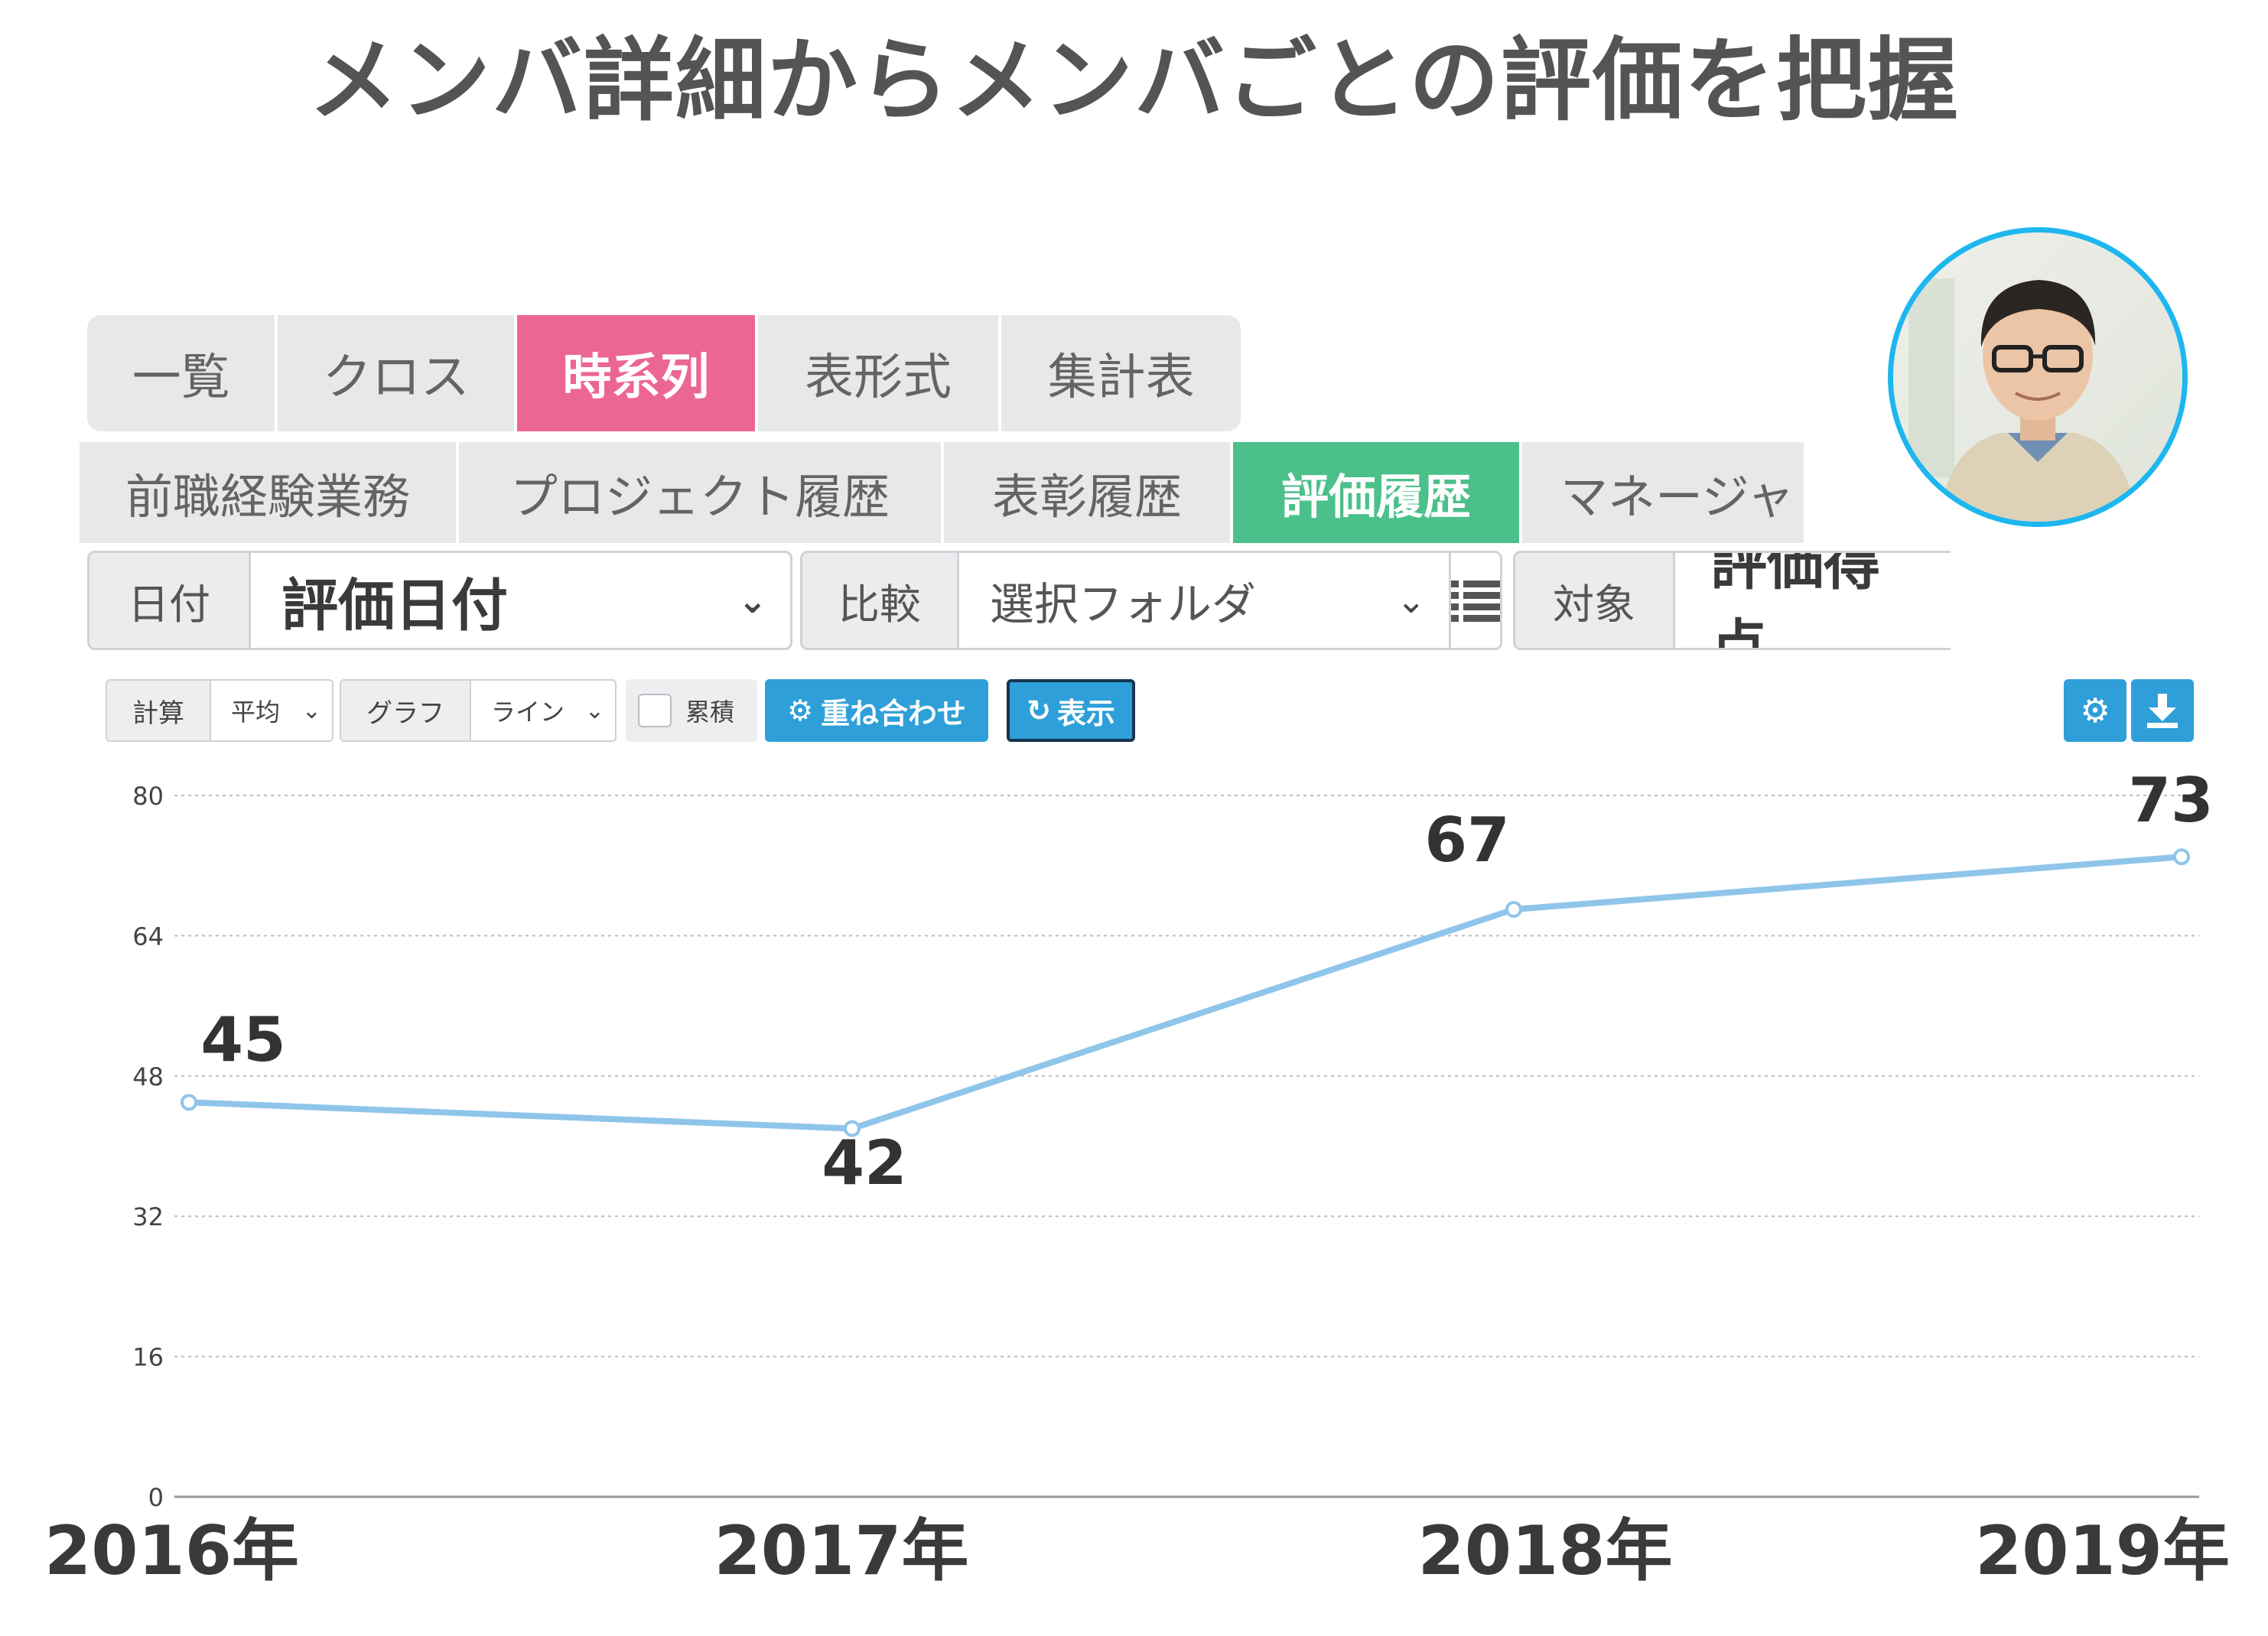 This screenshot has height=1636, width=2268. What do you see at coordinates (256, 712) in the screenshot?
I see `calc-select-value: 平均` at bounding box center [256, 712].